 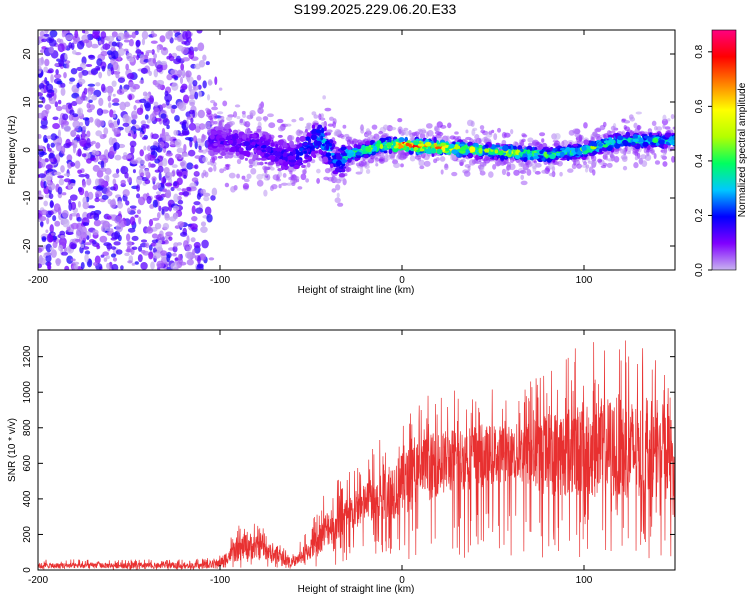 What do you see at coordinates (584, 580) in the screenshot?
I see `x-tick-label: 100` at bounding box center [584, 580].